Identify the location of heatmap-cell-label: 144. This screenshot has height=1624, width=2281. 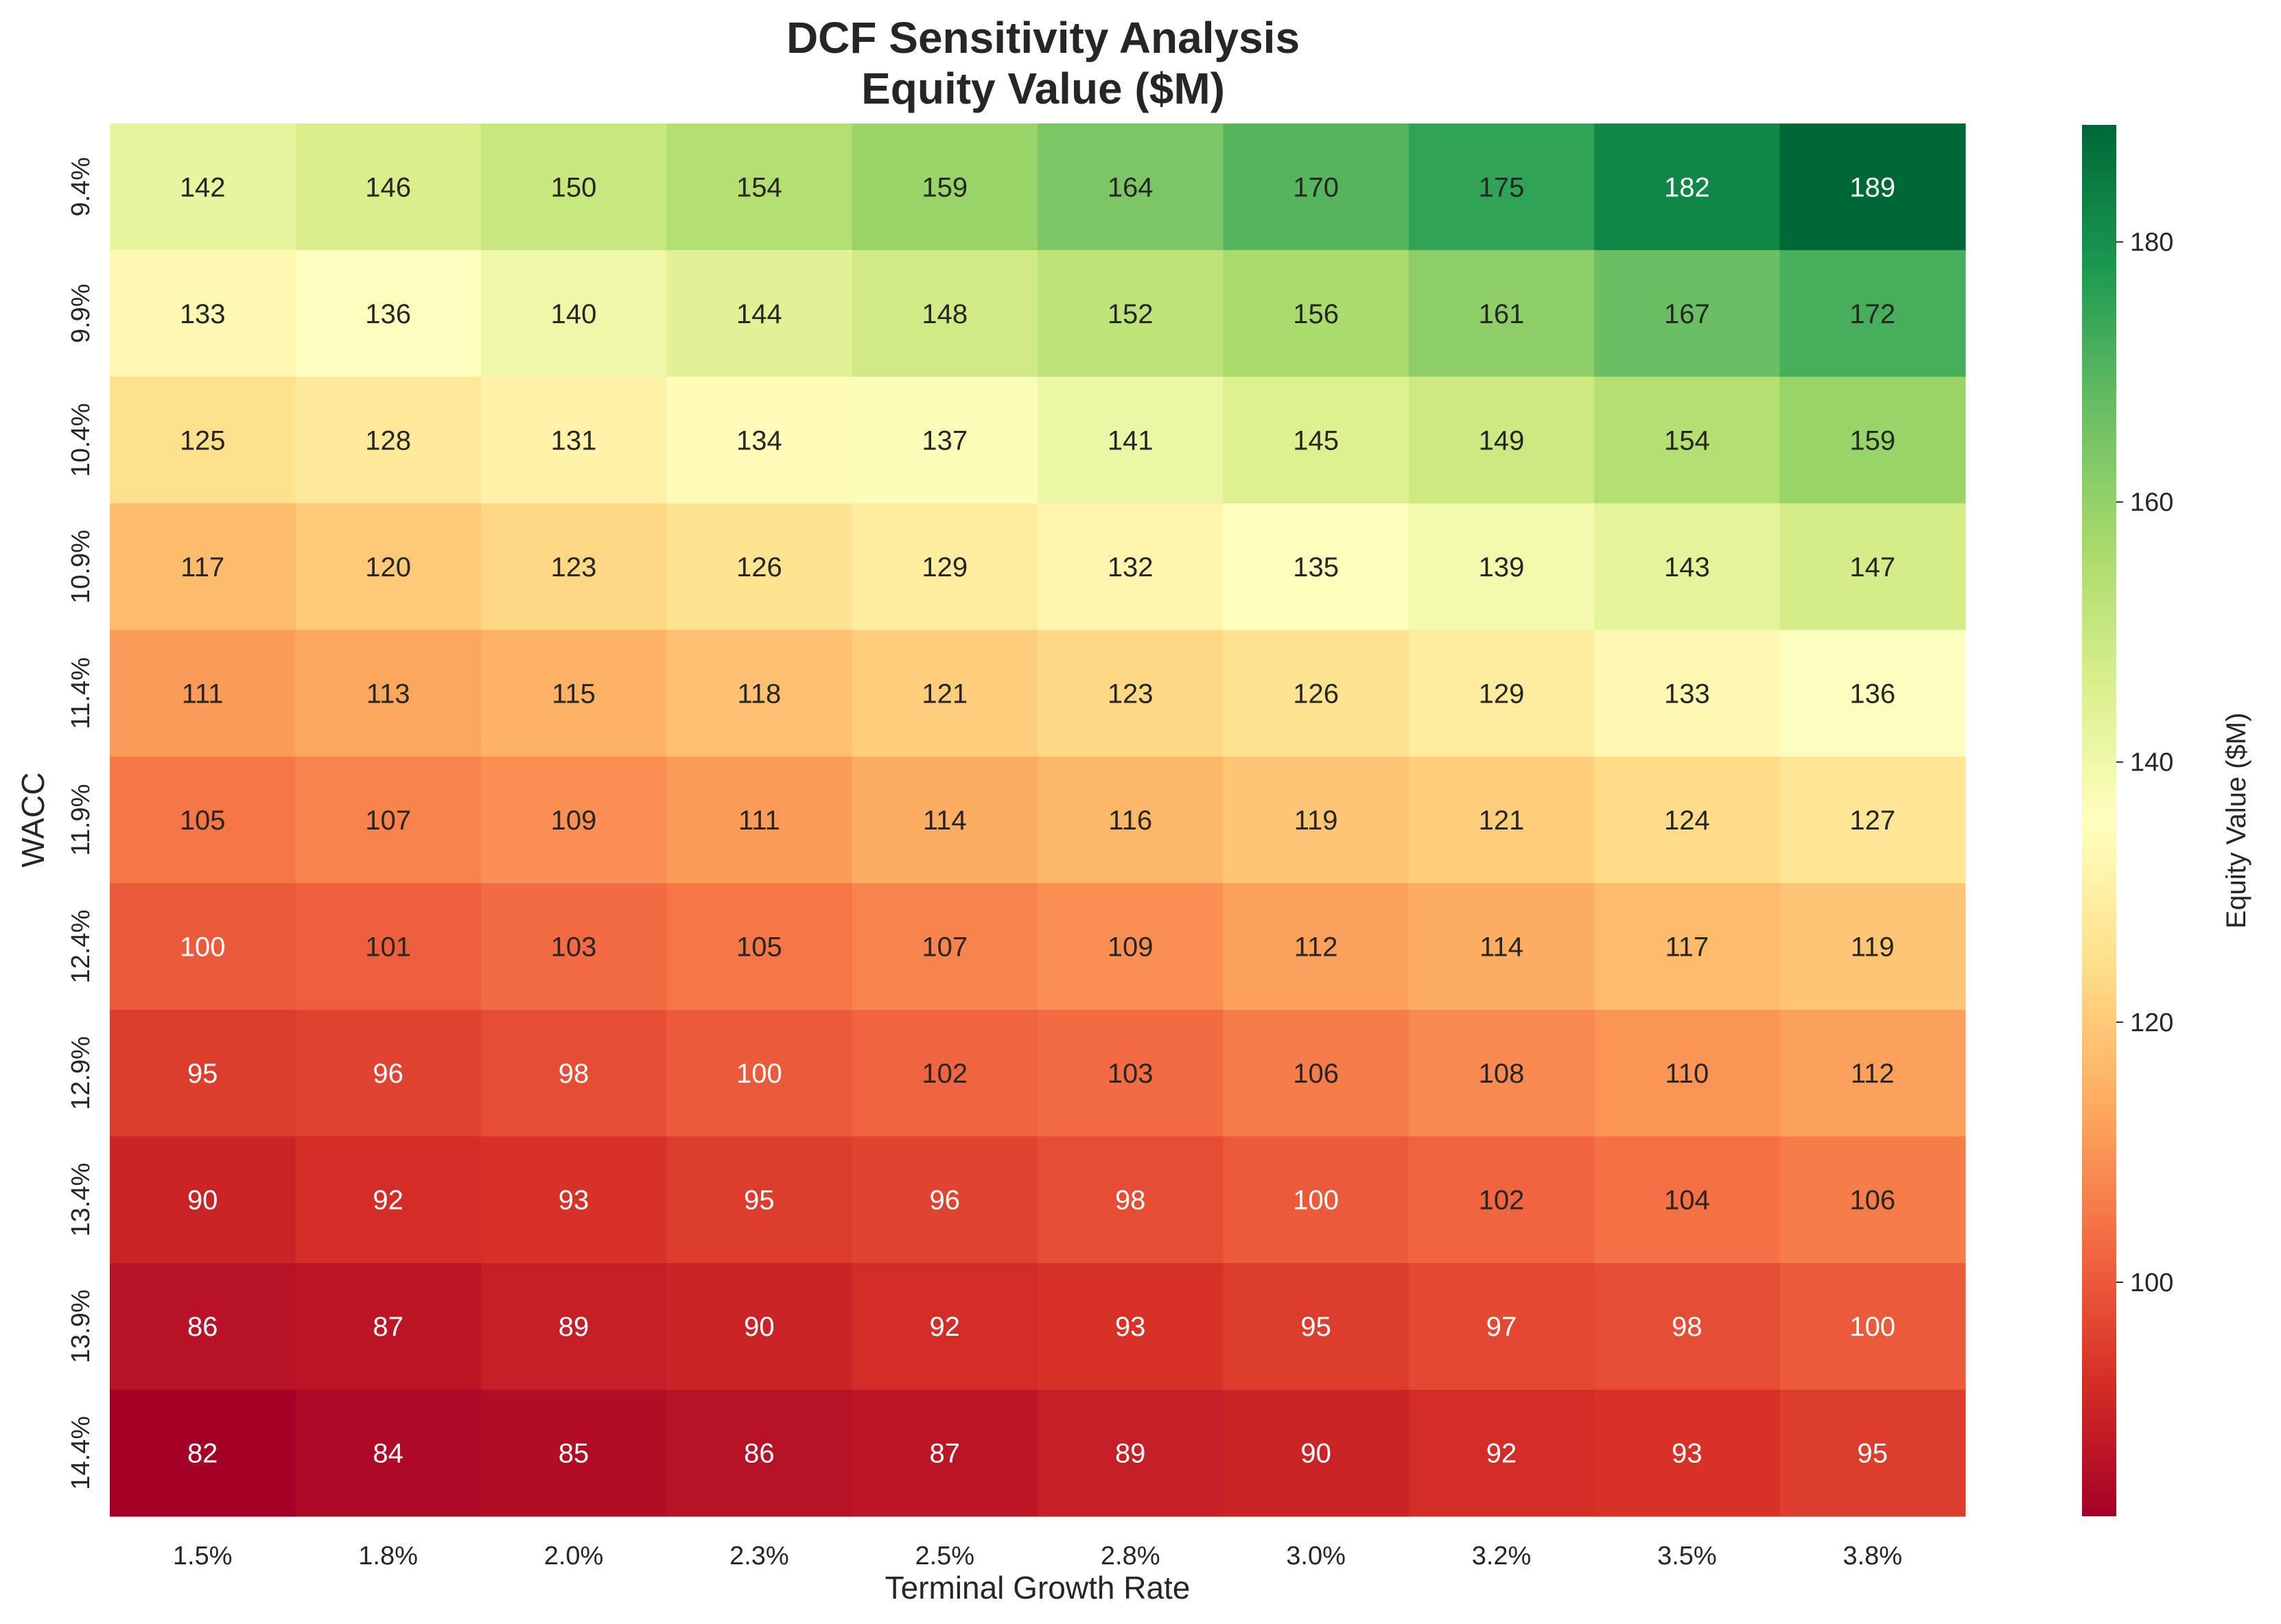
(759, 314).